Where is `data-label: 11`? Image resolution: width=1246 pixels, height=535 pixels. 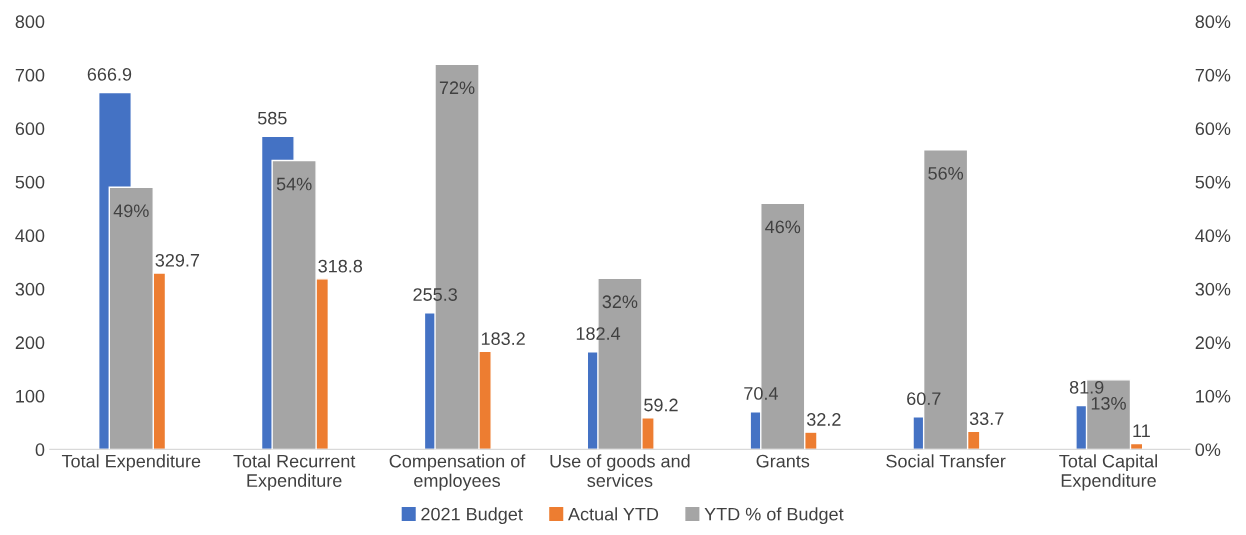
data-label: 11 is located at coordinates (1141, 430).